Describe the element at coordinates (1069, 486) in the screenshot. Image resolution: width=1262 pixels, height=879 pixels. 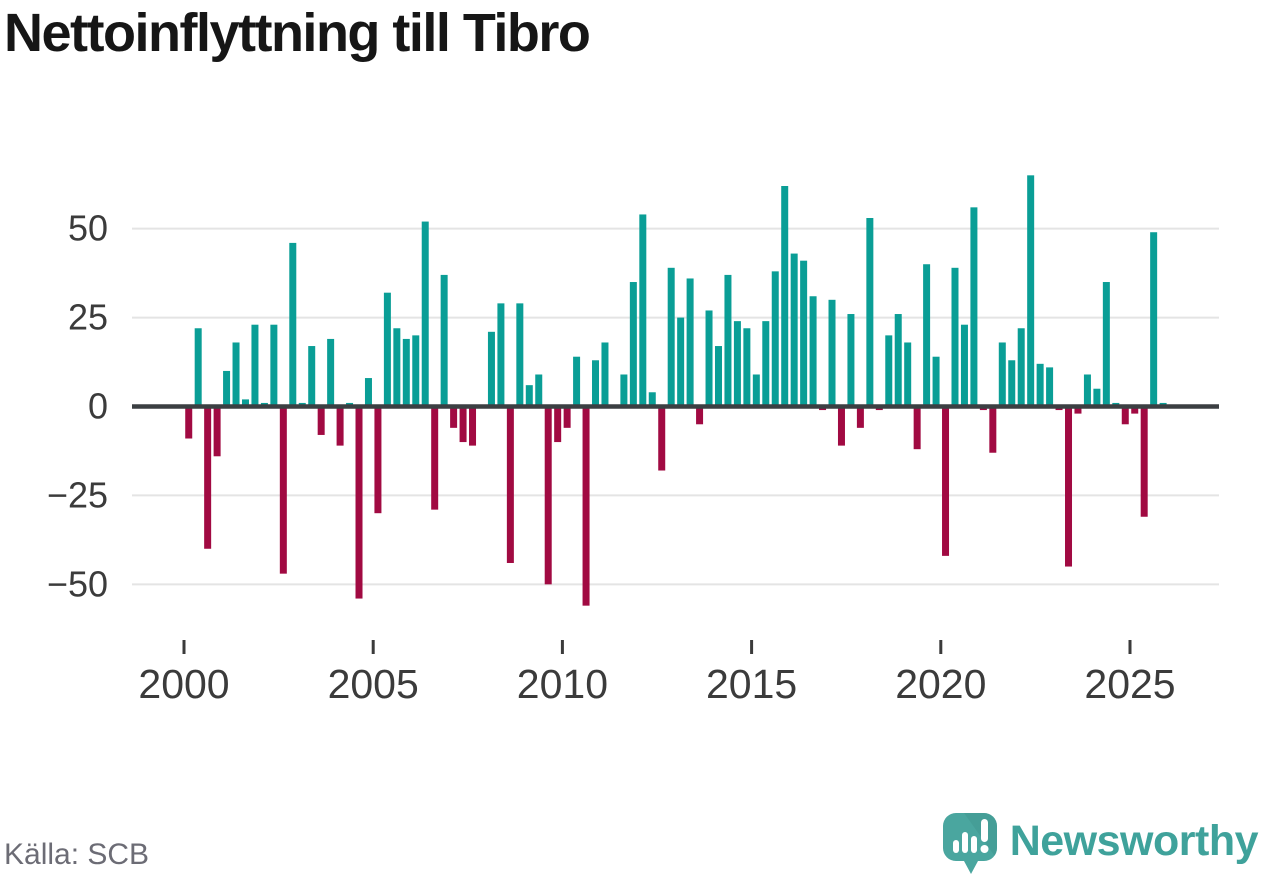
I see `bar-quarter-2023q2` at that location.